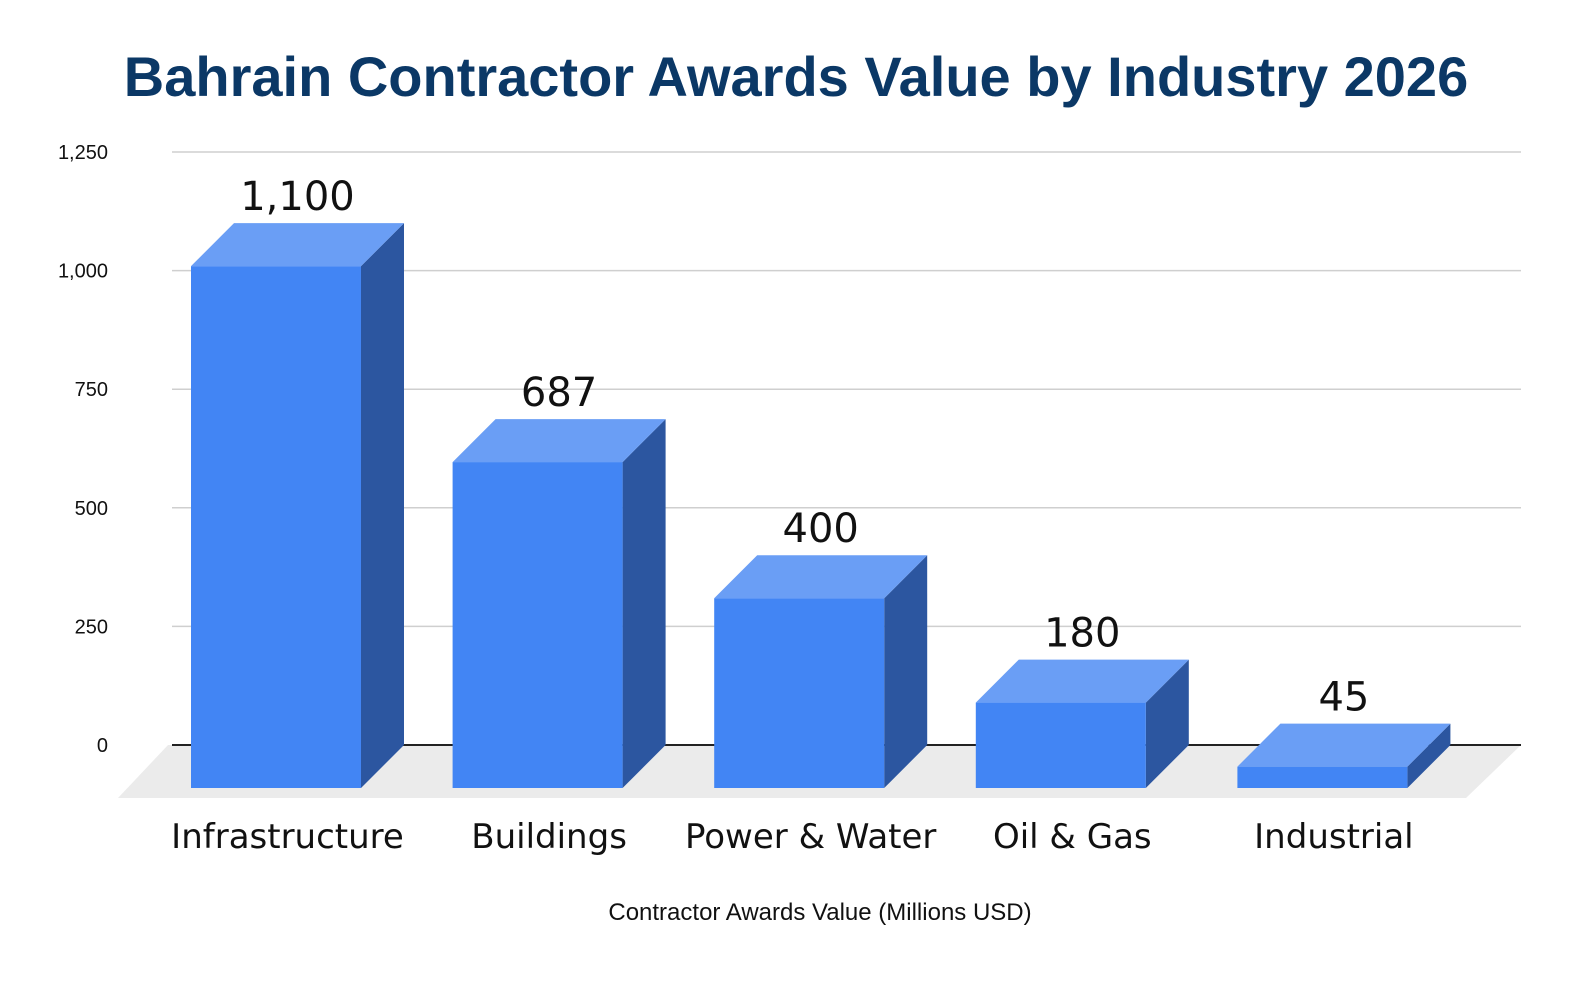 The width and height of the screenshot is (1593, 990). What do you see at coordinates (810, 837) in the screenshot?
I see `x-tick-label: Power & Water` at bounding box center [810, 837].